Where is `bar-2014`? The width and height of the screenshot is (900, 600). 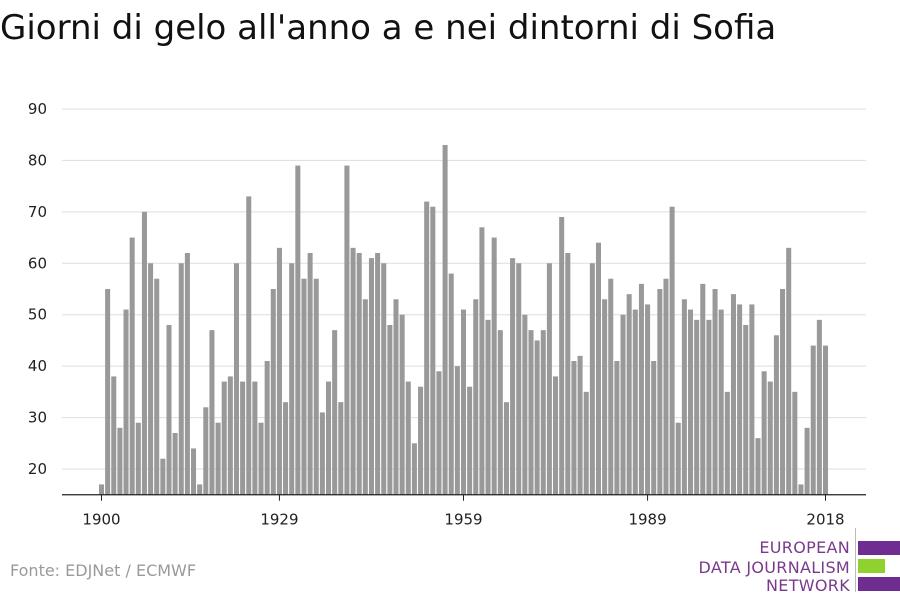
bar-2014 is located at coordinates (801, 489).